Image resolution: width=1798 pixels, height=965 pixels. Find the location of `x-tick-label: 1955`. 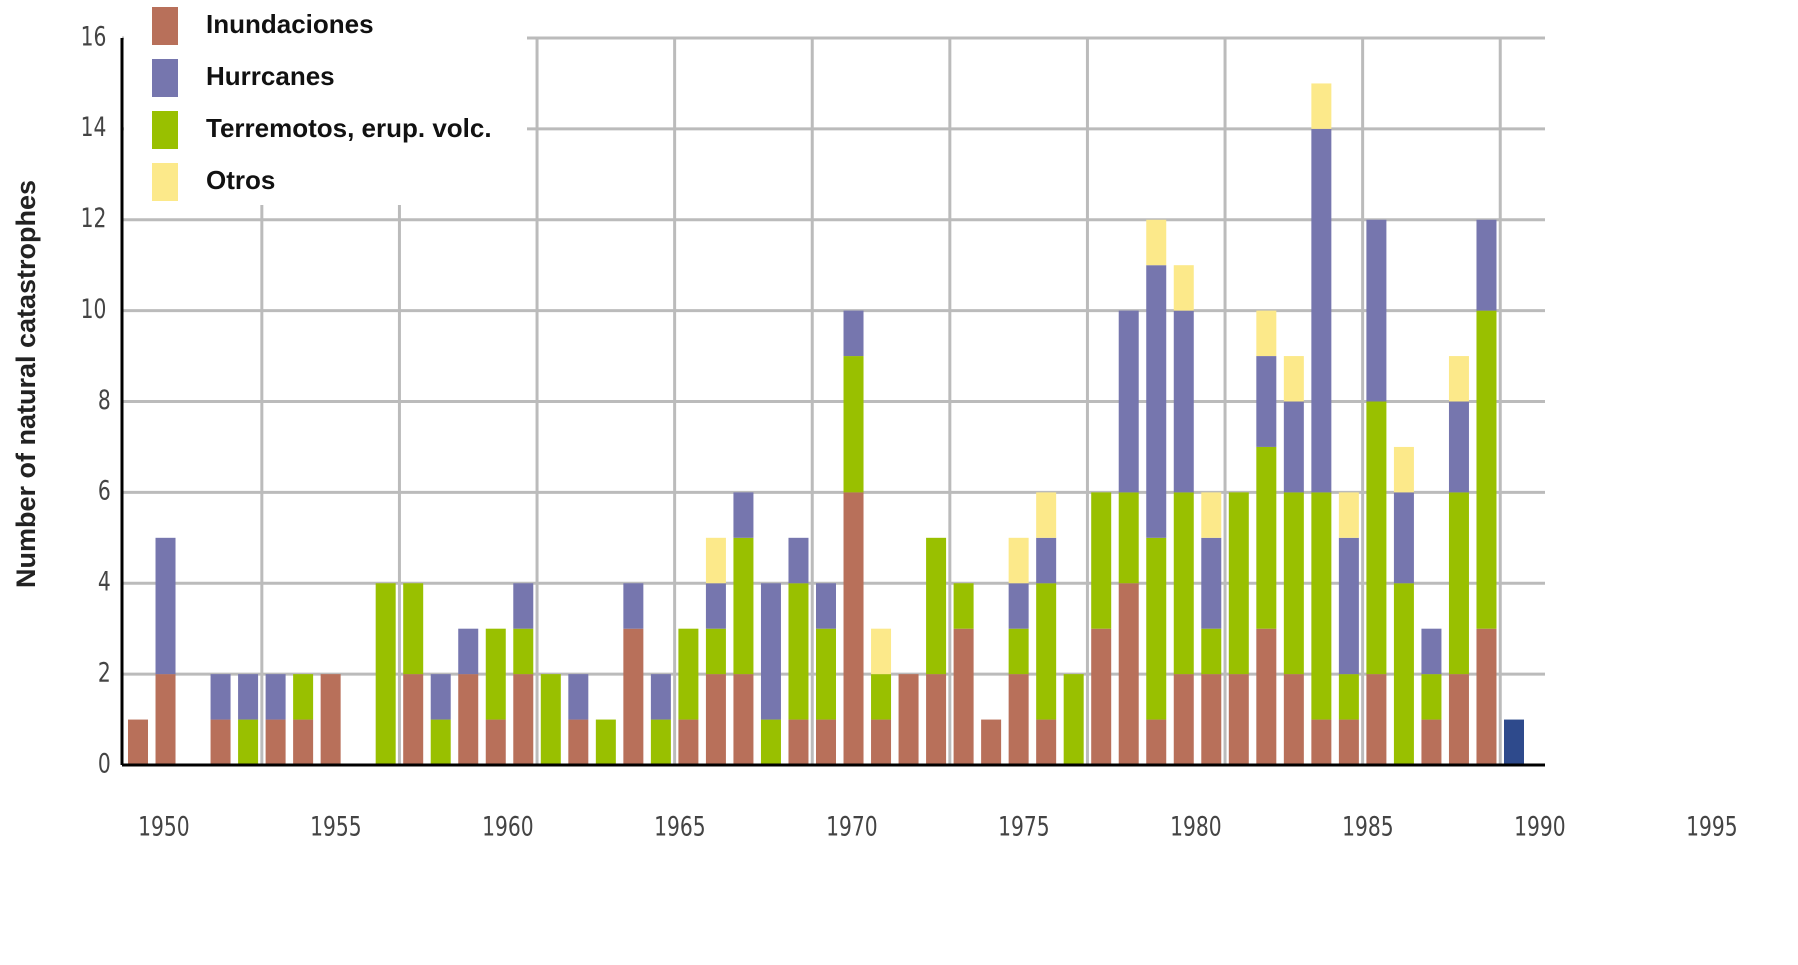

x-tick-label: 1955 is located at coordinates (336, 826).